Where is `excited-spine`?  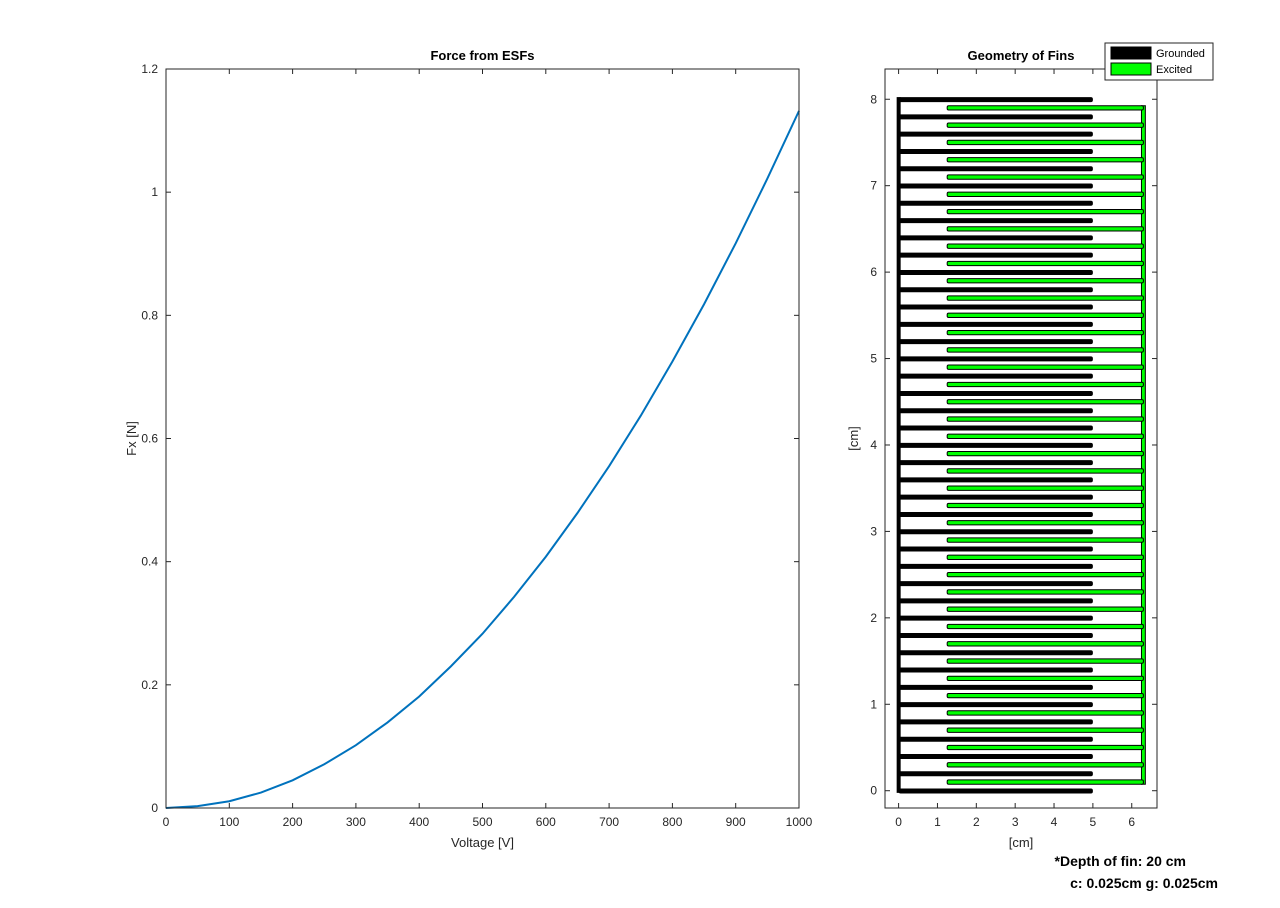
excited-spine is located at coordinates (1143, 445).